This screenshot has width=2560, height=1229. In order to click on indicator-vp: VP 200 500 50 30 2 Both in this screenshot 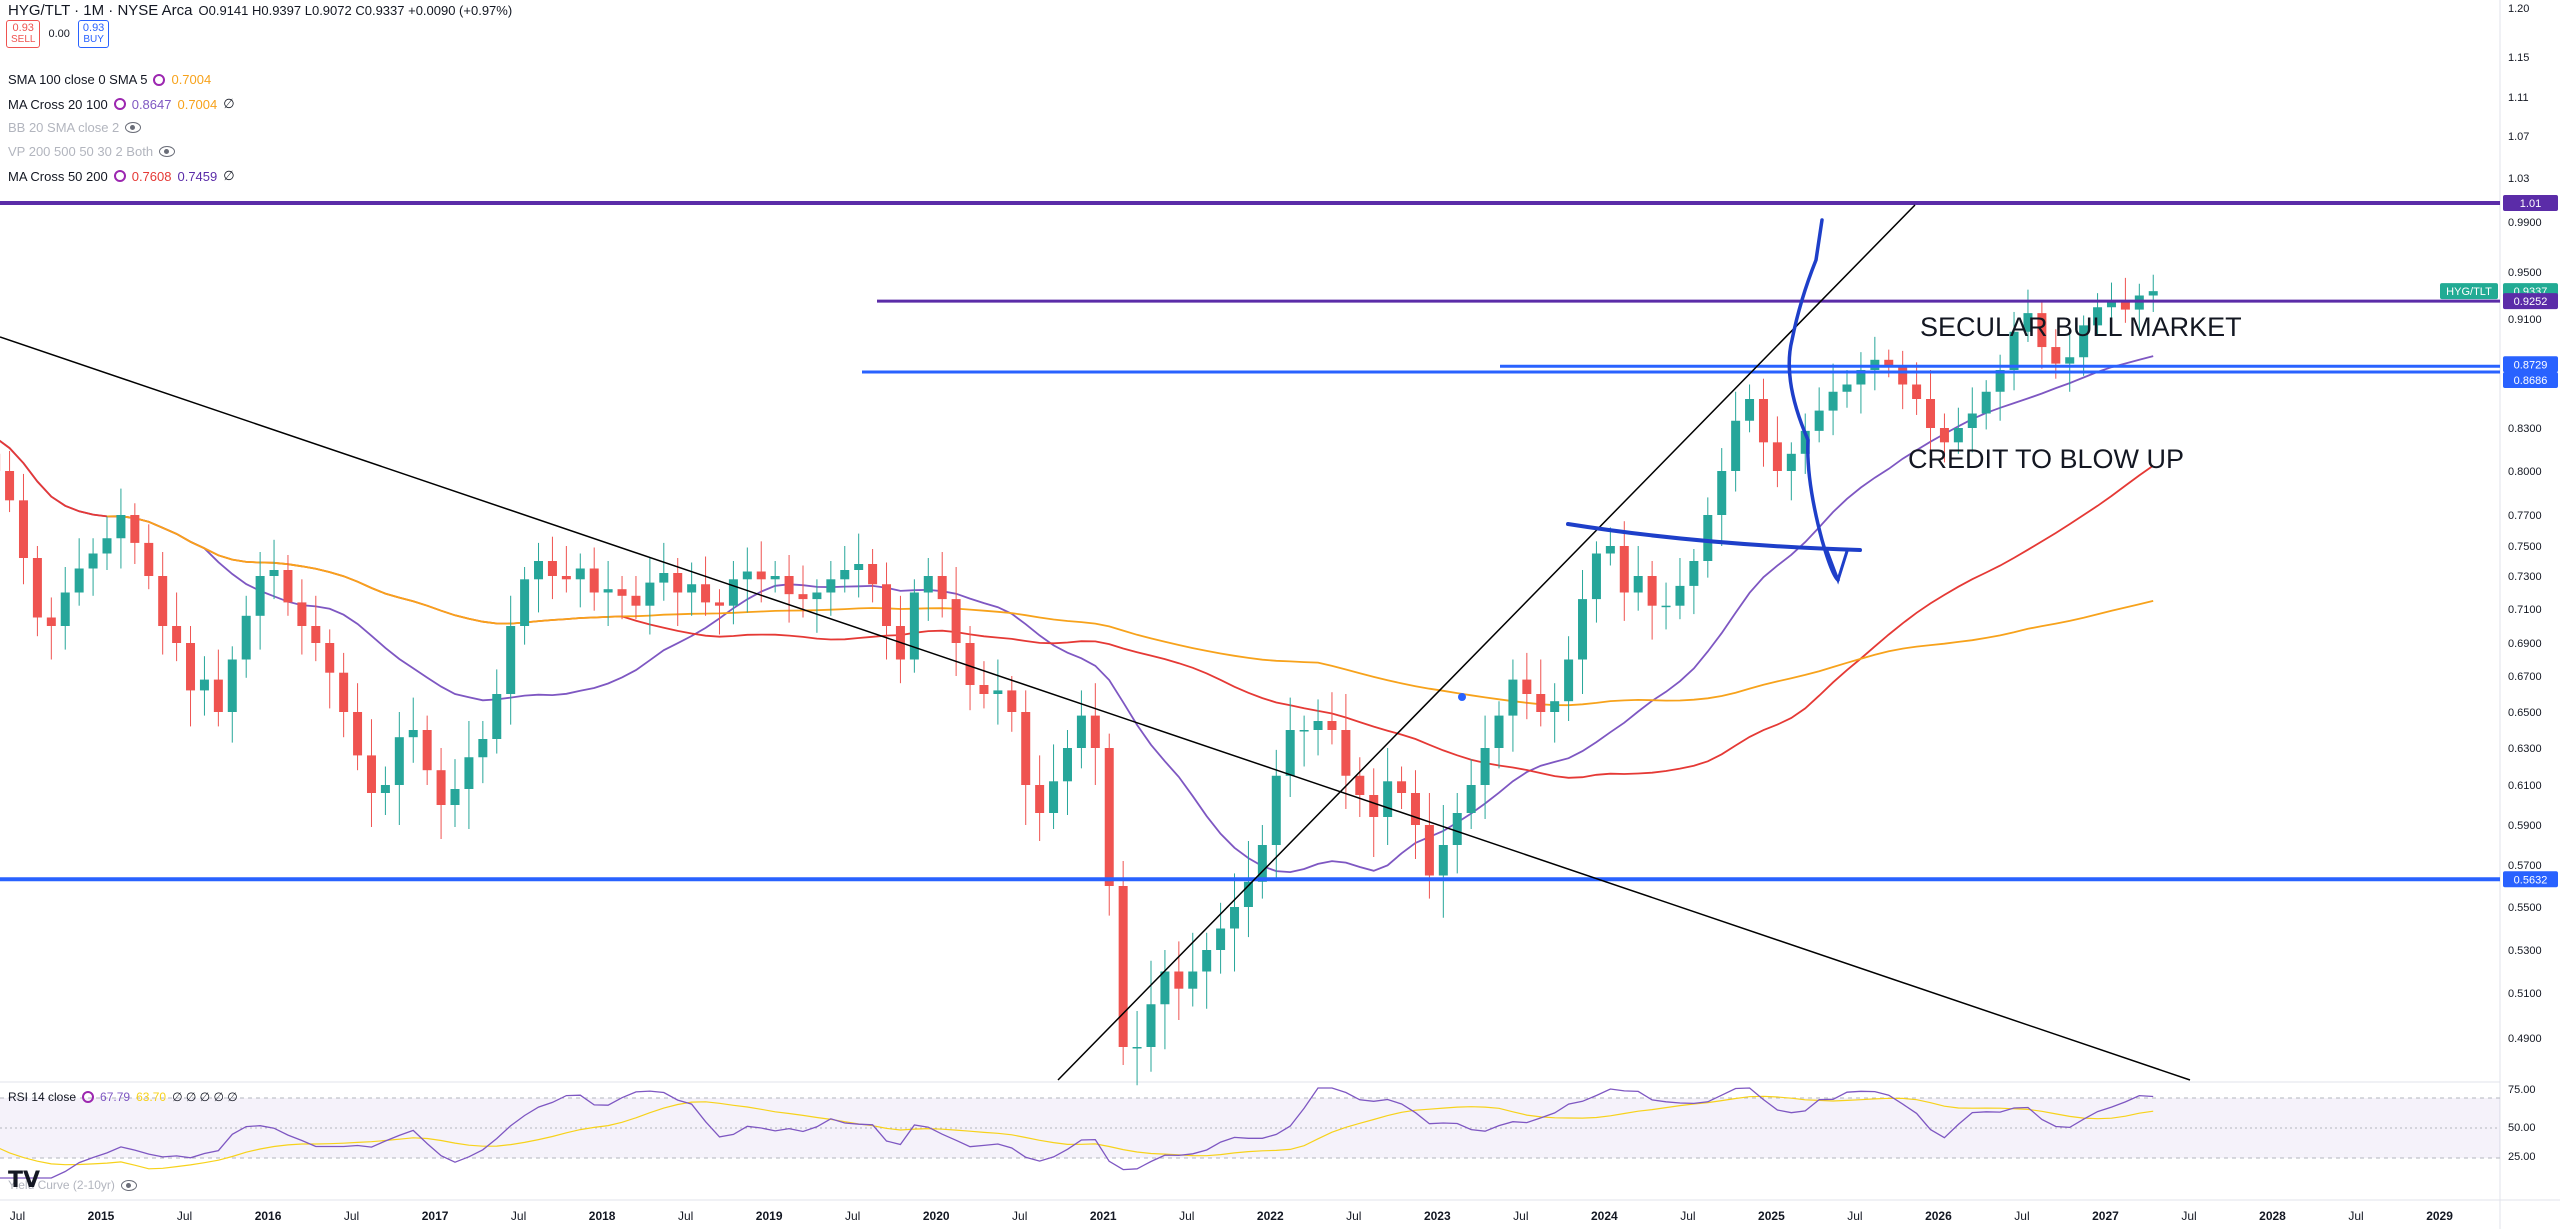, I will do `click(92, 151)`.